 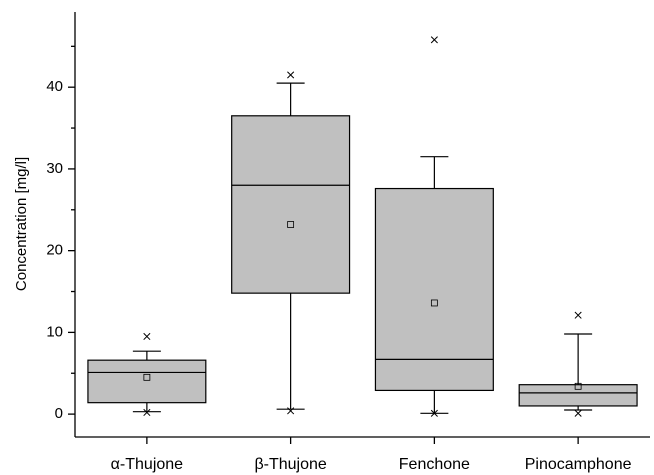 What do you see at coordinates (21, 224) in the screenshot?
I see `y-axis-label: Concentration [mg/l]` at bounding box center [21, 224].